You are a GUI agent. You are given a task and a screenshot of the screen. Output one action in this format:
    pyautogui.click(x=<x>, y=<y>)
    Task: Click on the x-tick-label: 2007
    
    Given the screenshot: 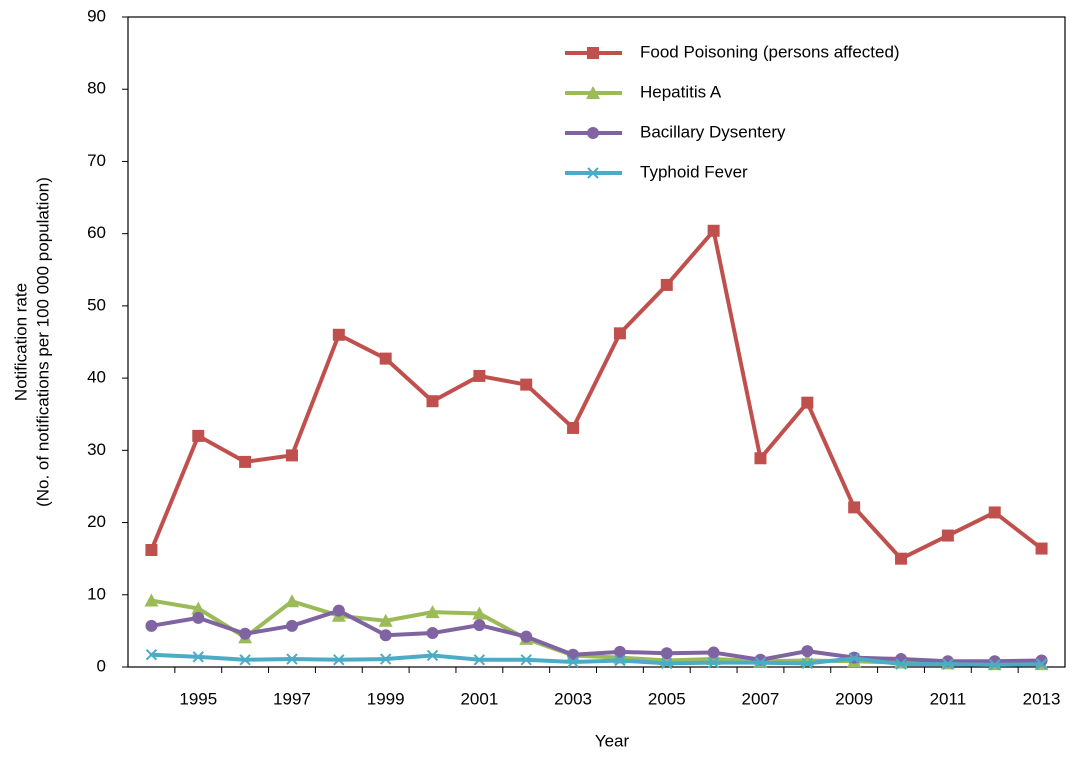 What is the action you would take?
    pyautogui.click(x=761, y=698)
    